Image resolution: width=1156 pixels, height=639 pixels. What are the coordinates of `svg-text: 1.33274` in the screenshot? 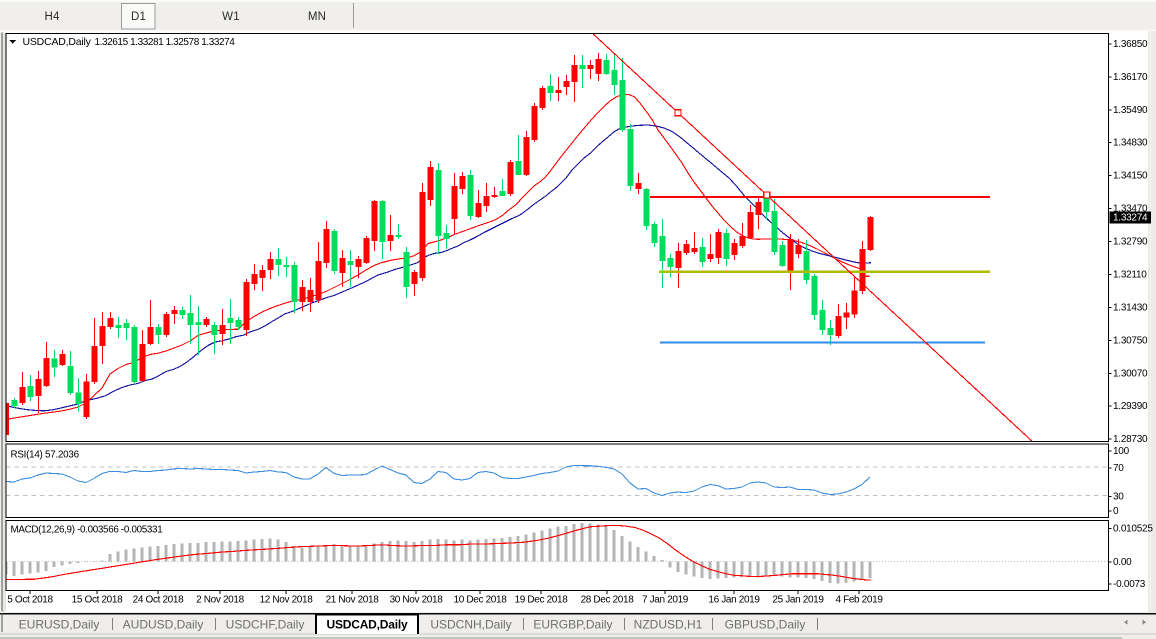 It's located at (1130, 218).